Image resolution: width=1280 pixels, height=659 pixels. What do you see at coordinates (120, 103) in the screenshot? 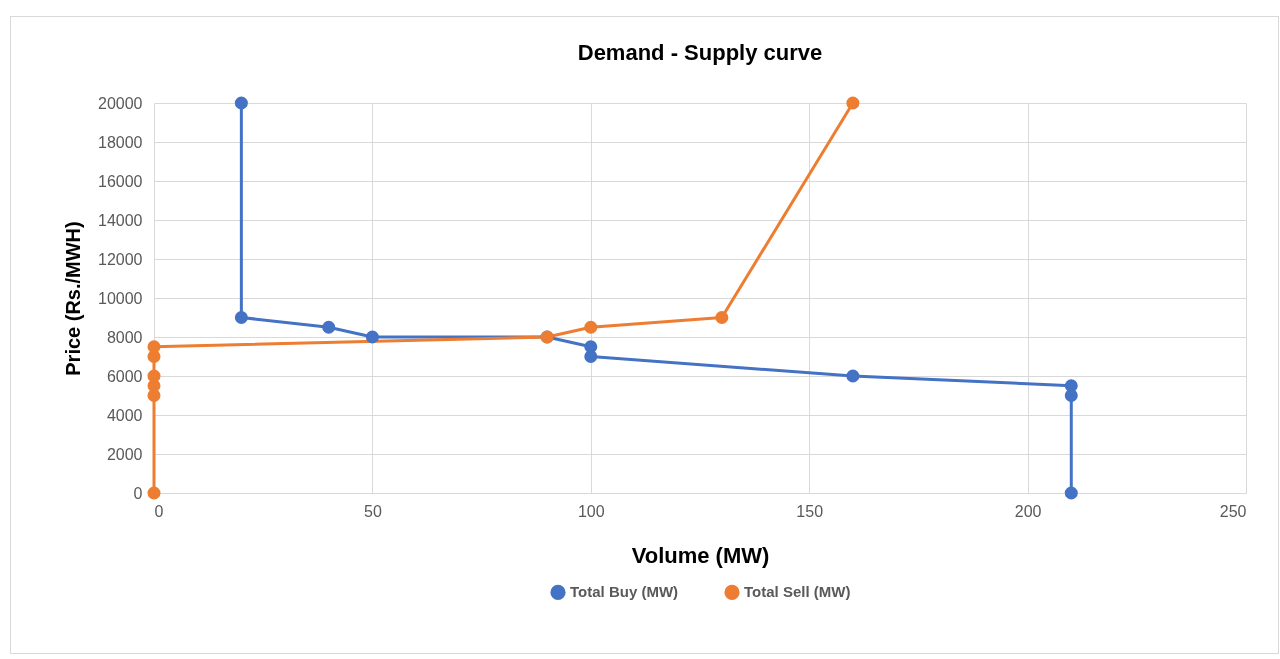
I see `y-tick-label: 20000` at bounding box center [120, 103].